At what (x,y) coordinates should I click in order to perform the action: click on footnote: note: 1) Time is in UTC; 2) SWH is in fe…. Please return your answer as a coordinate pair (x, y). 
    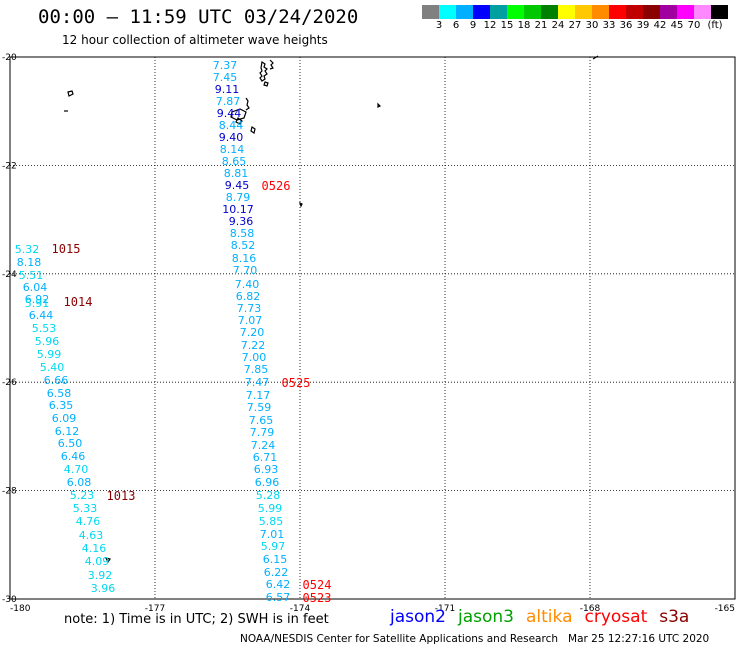
    Looking at the image, I should click on (196, 619).